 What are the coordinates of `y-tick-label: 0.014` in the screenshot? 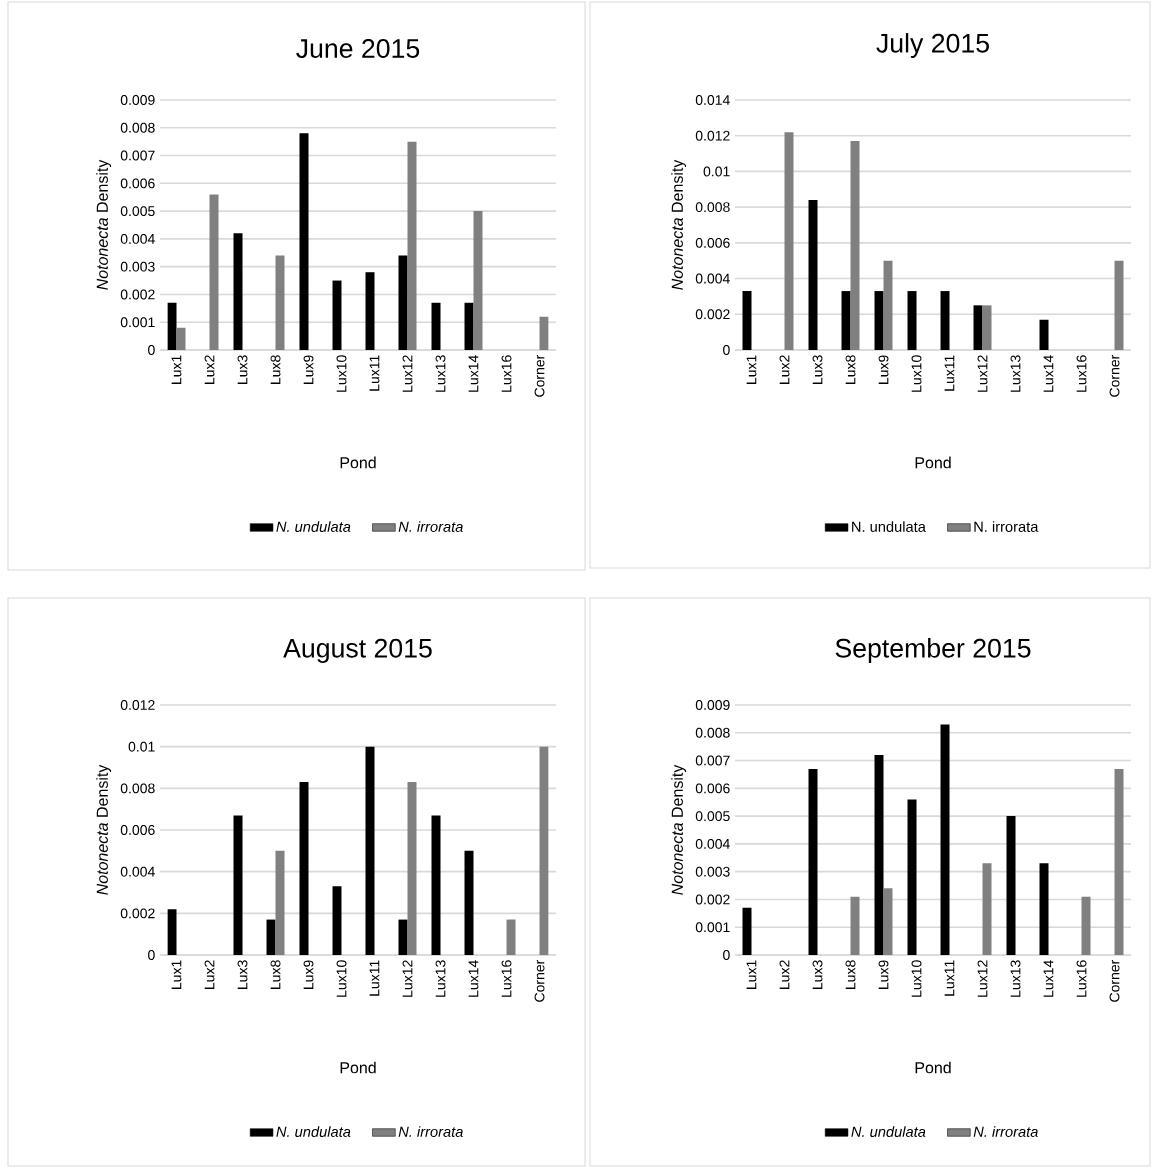 It's located at (712, 100).